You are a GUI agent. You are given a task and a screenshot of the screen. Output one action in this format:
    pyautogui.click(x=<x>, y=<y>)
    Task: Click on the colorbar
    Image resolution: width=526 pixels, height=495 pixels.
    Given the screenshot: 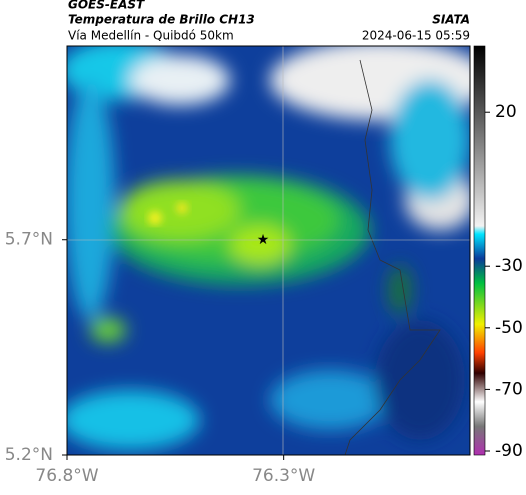 What is the action you would take?
    pyautogui.click(x=479, y=250)
    